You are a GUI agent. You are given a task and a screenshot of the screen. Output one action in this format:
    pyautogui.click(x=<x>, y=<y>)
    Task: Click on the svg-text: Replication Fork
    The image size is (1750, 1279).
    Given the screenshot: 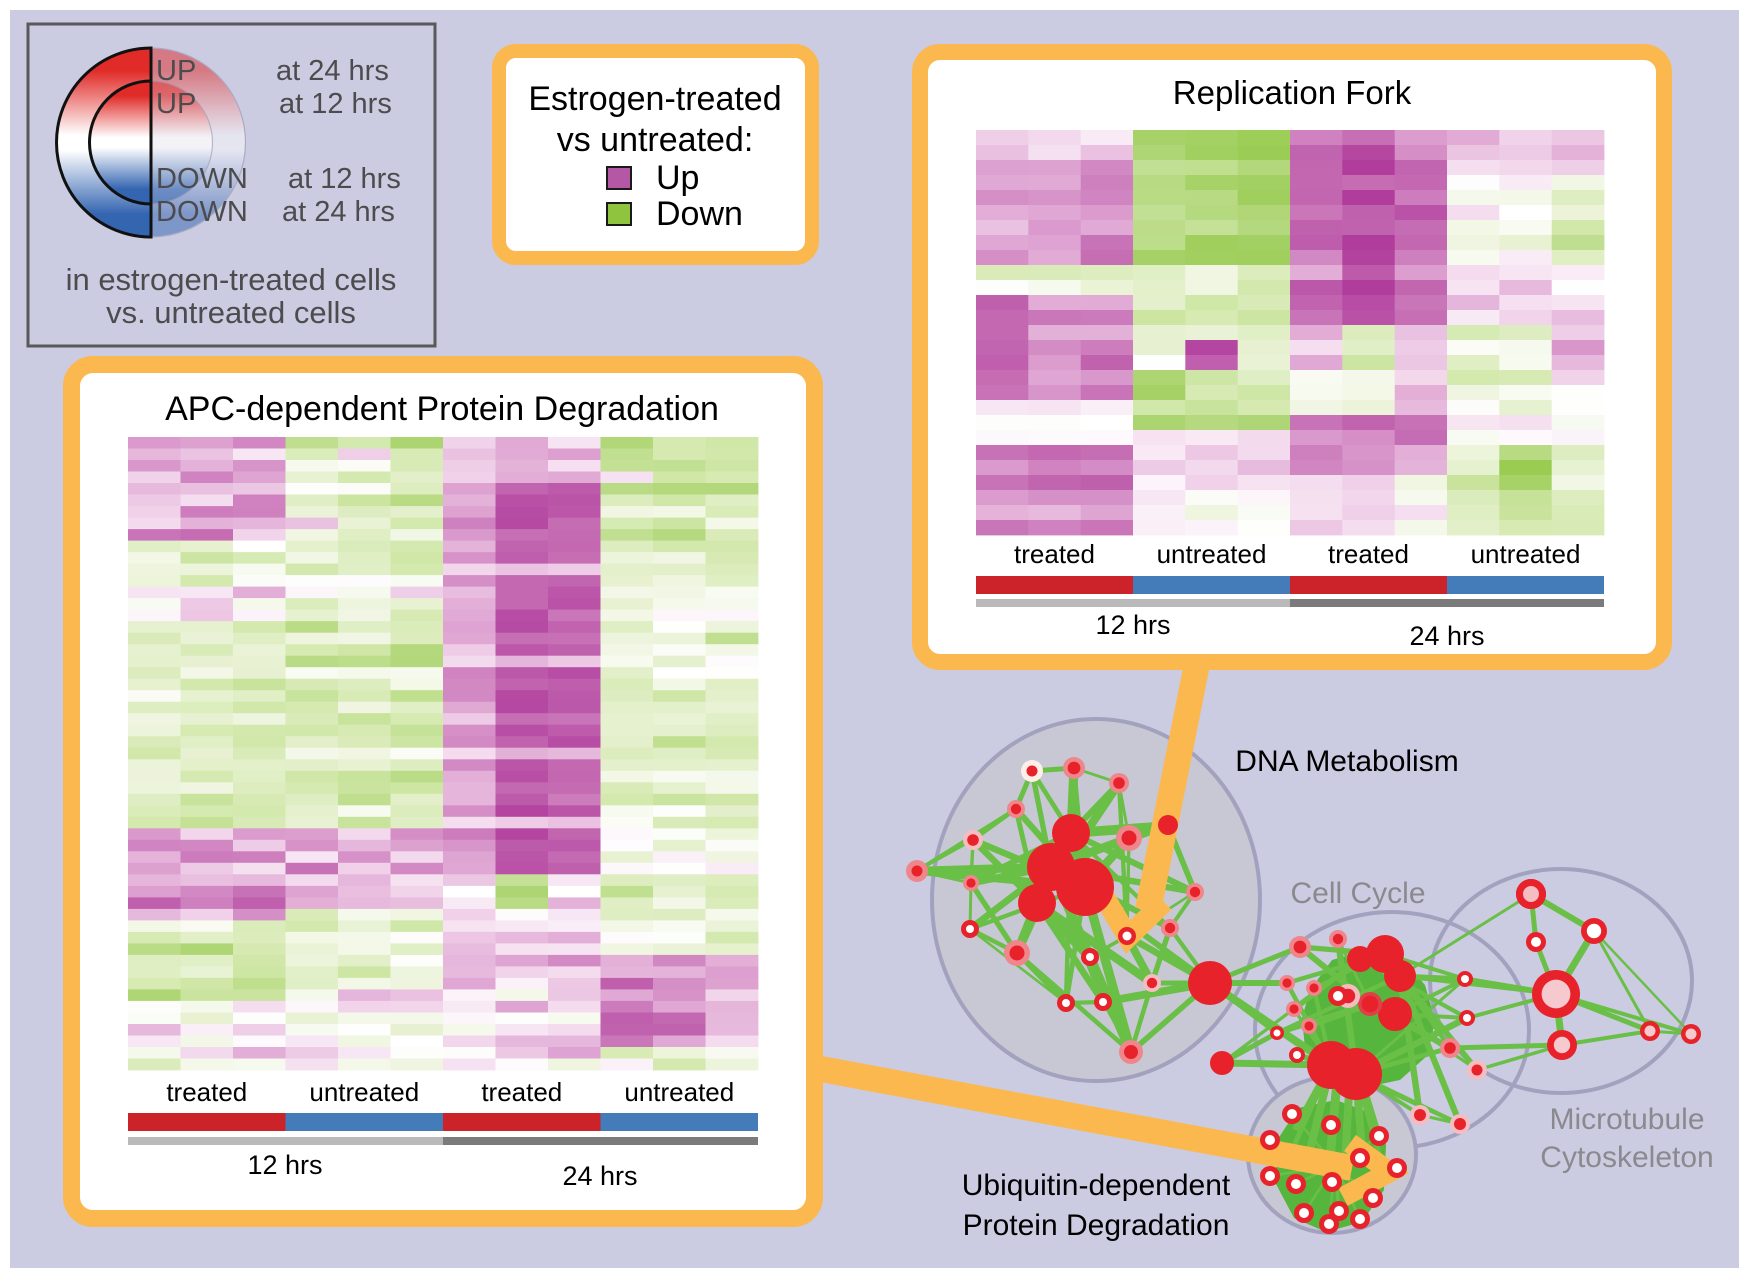 What is the action you would take?
    pyautogui.click(x=1292, y=92)
    